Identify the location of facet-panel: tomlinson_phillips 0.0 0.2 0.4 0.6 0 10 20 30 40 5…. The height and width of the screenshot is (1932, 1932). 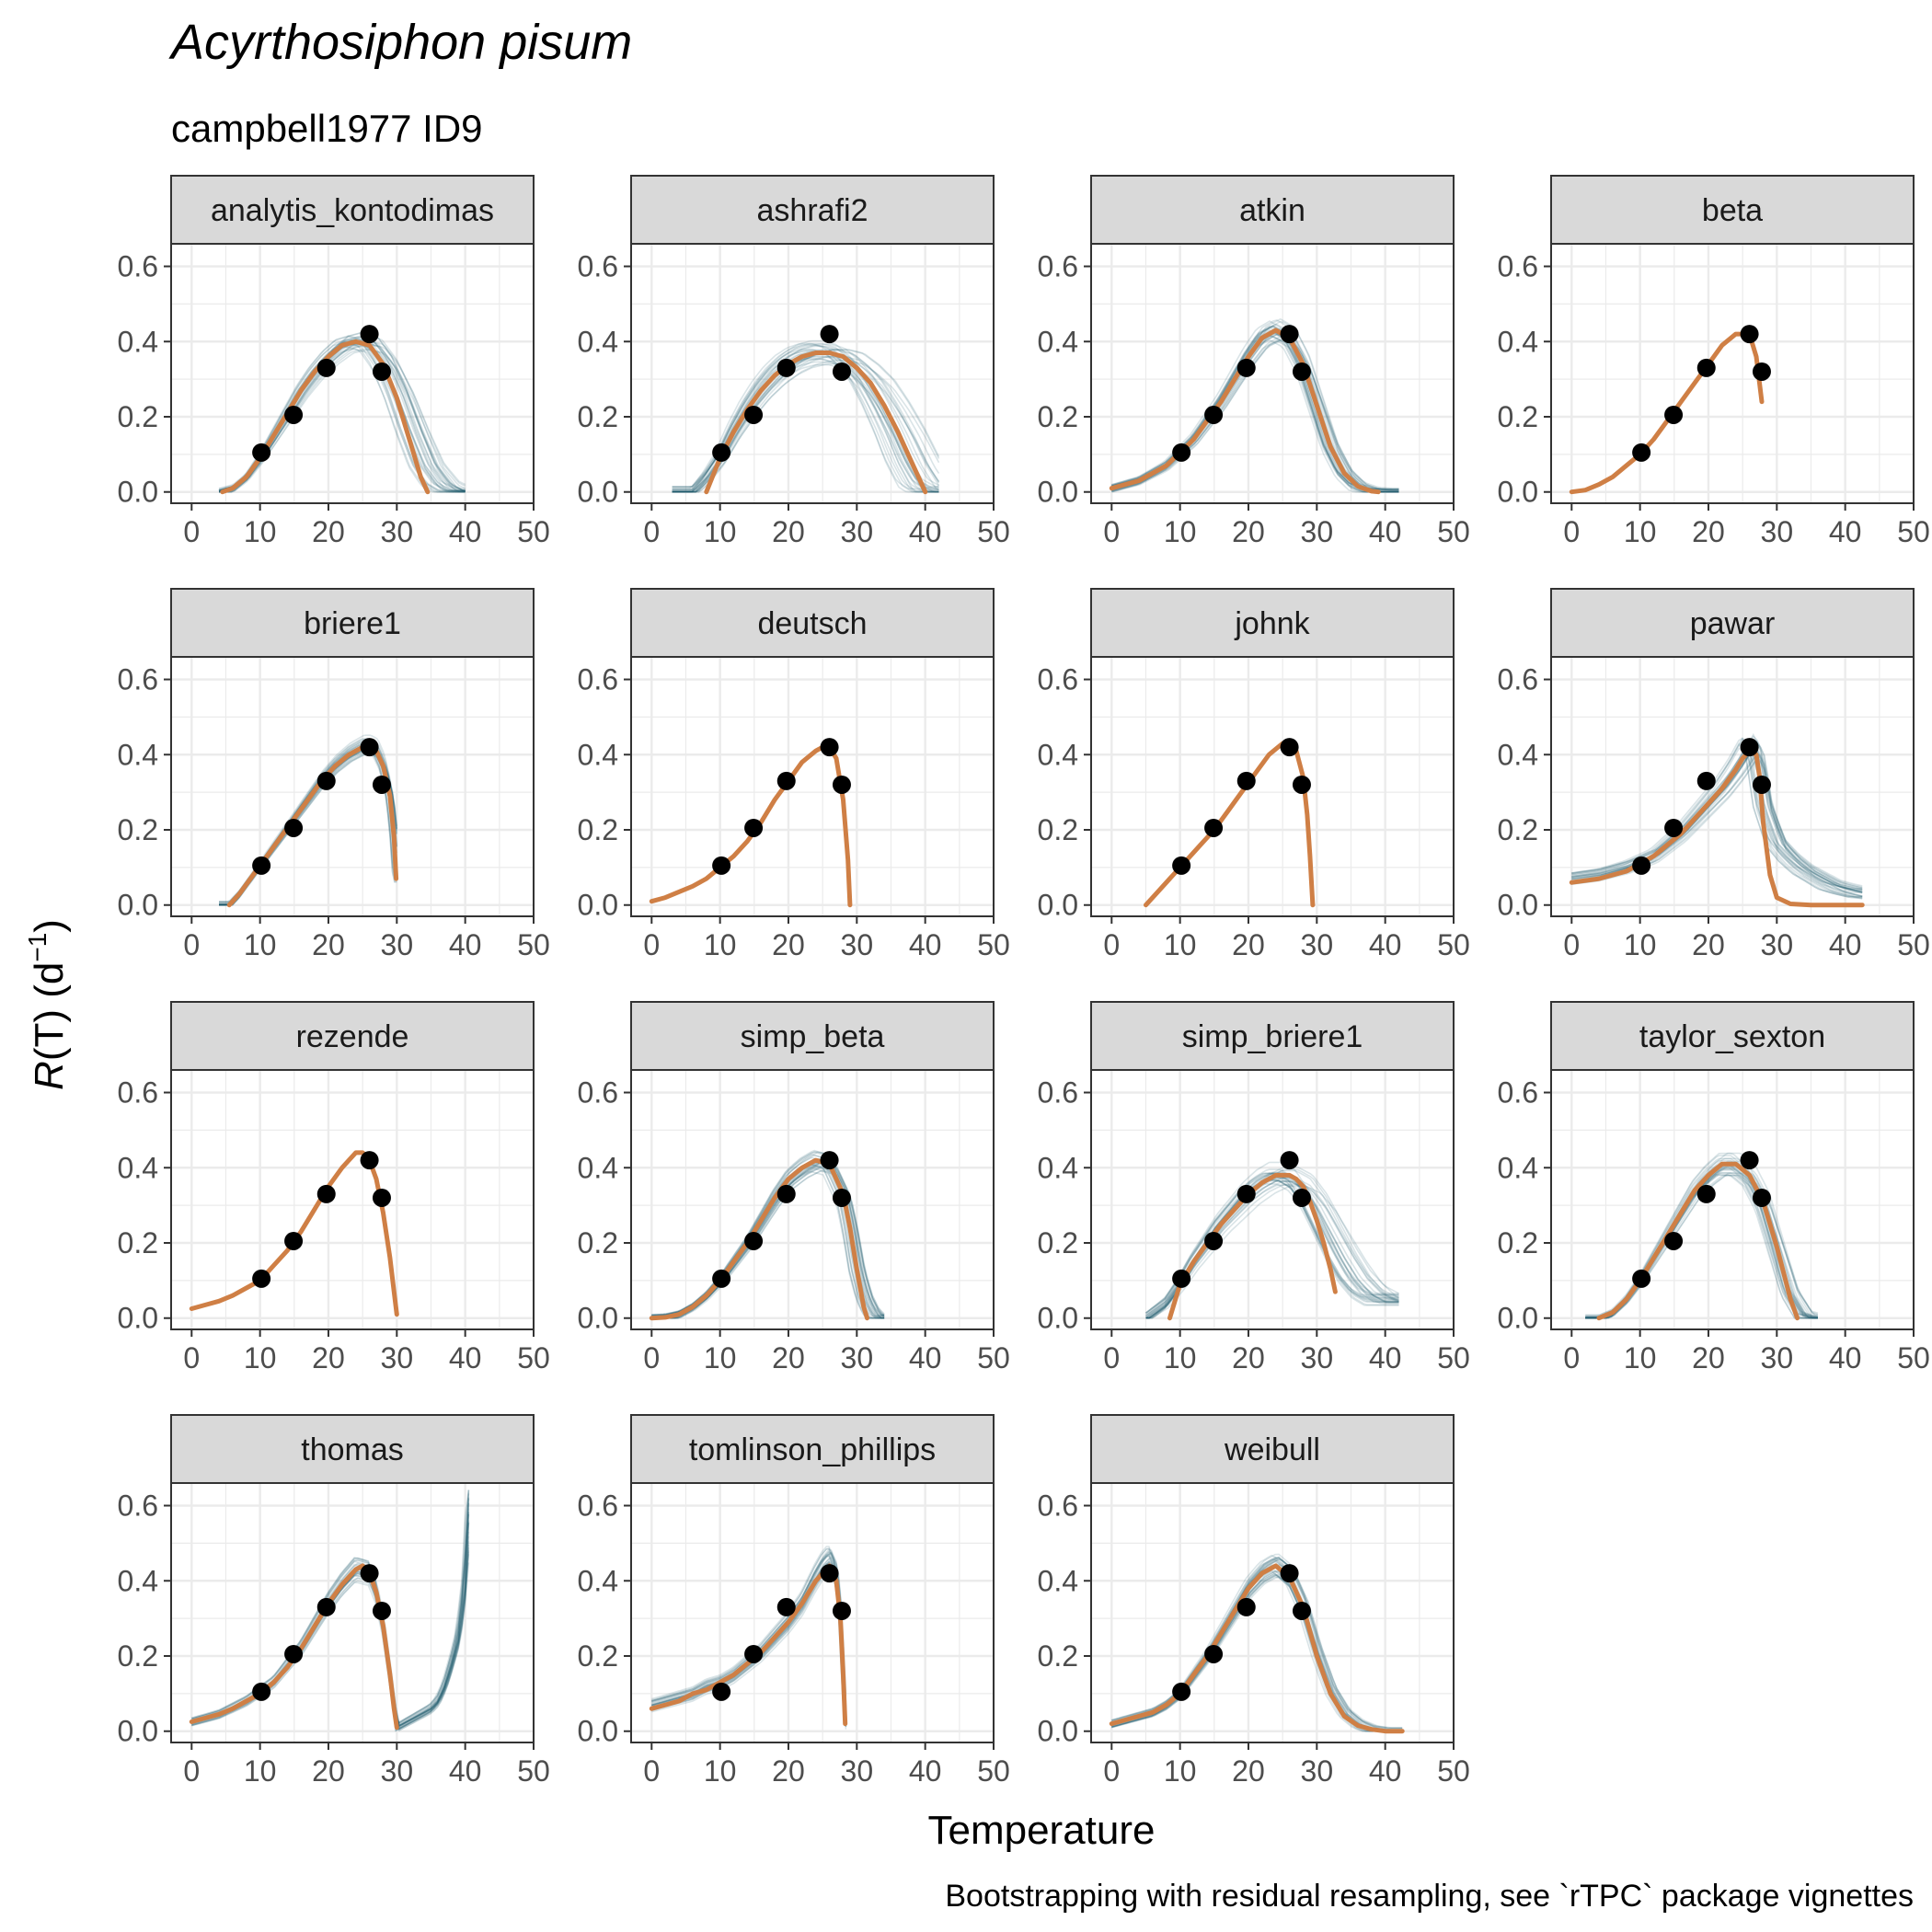
(794, 1601).